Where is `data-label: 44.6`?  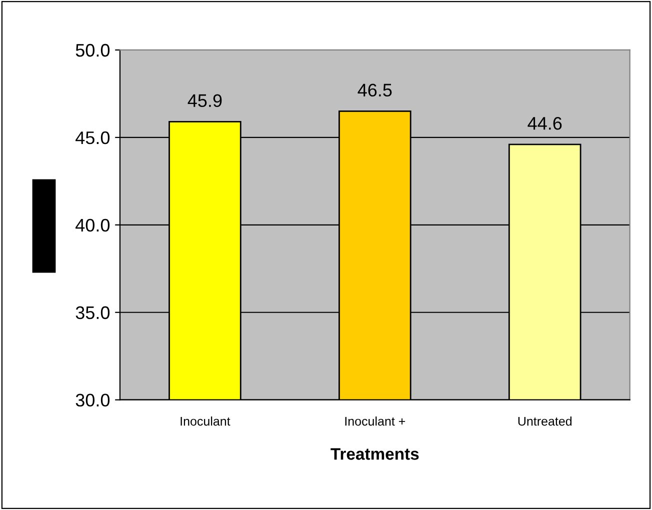
data-label: 44.6 is located at coordinates (545, 123).